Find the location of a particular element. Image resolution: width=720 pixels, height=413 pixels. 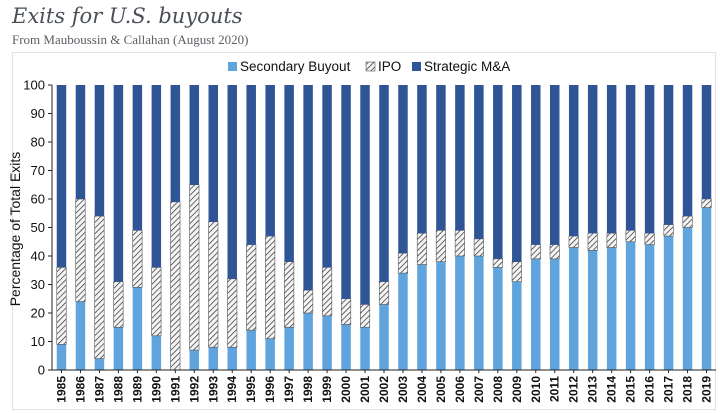

y-tick-label: 30 is located at coordinates (38, 284).